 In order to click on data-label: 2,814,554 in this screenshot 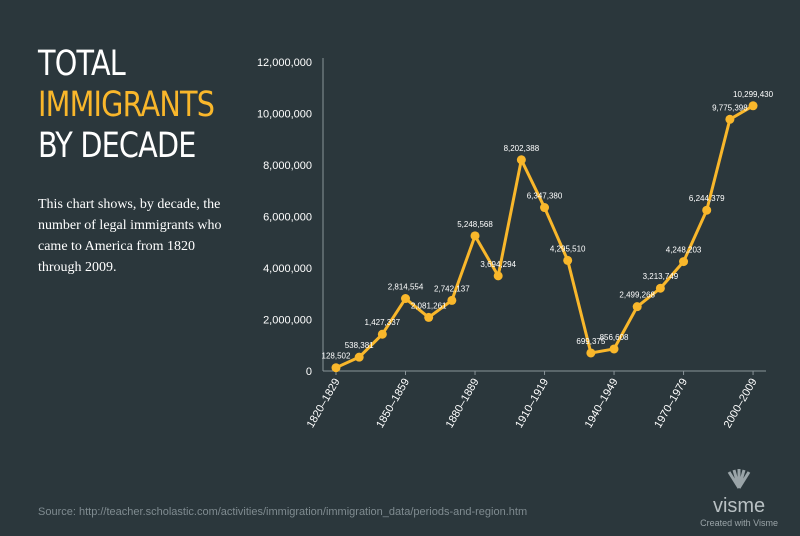, I will do `click(406, 287)`.